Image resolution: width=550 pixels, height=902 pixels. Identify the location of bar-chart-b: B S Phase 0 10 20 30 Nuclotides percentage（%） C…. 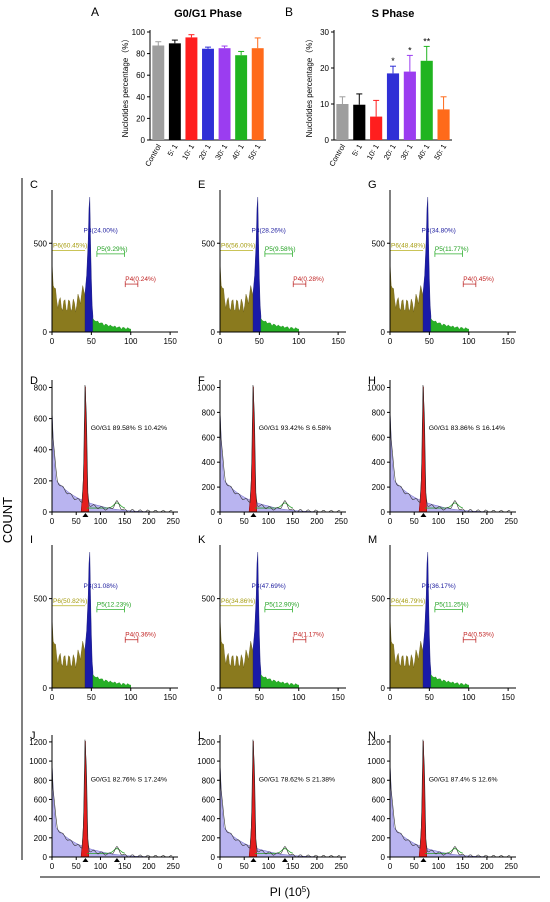
(368, 86).